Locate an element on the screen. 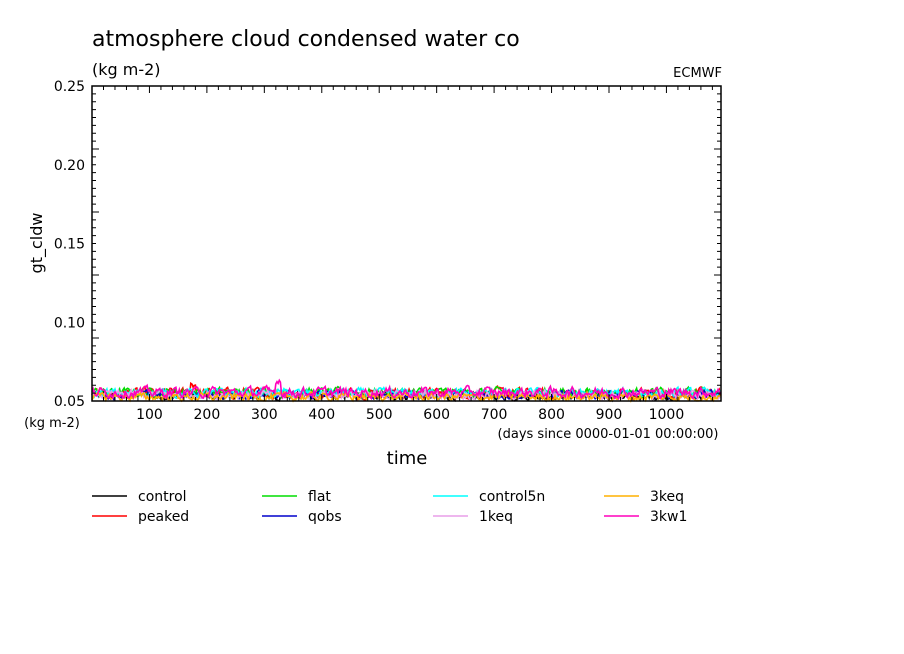  y-tick-label: 0.15 is located at coordinates (69, 245).